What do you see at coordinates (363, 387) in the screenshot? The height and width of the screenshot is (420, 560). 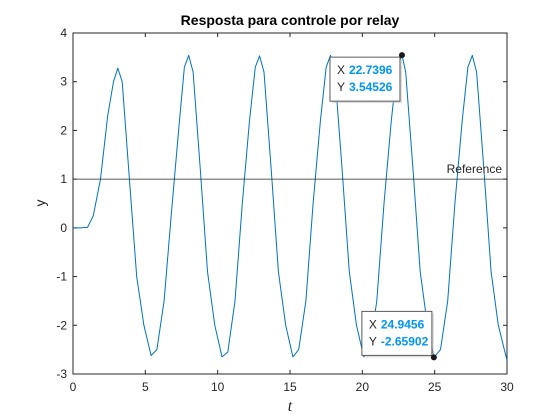 I see `x-tick-label: 20` at bounding box center [363, 387].